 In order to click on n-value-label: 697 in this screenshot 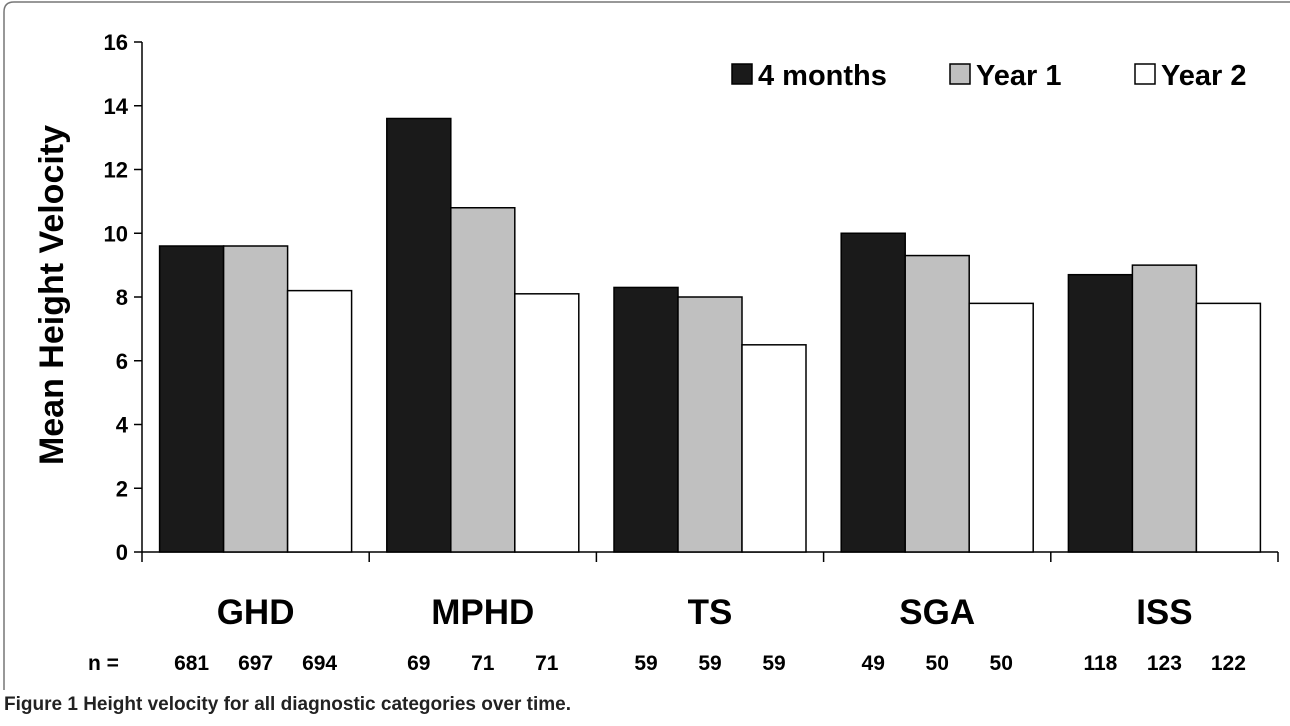, I will do `click(255, 663)`.